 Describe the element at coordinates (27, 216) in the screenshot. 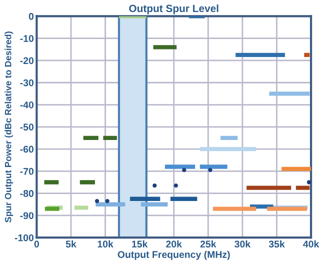

I see `y-tick-label: -90` at that location.